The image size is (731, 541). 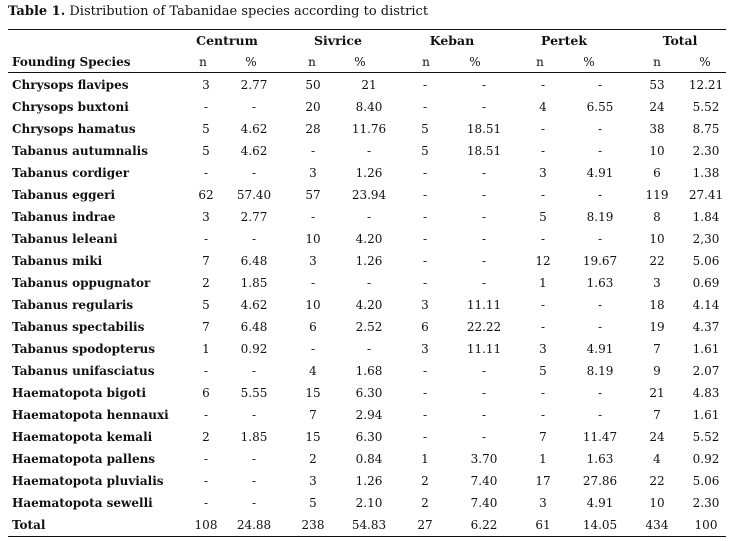 What do you see at coordinates (657, 107) in the screenshot?
I see `total-n-cell: 24` at bounding box center [657, 107].